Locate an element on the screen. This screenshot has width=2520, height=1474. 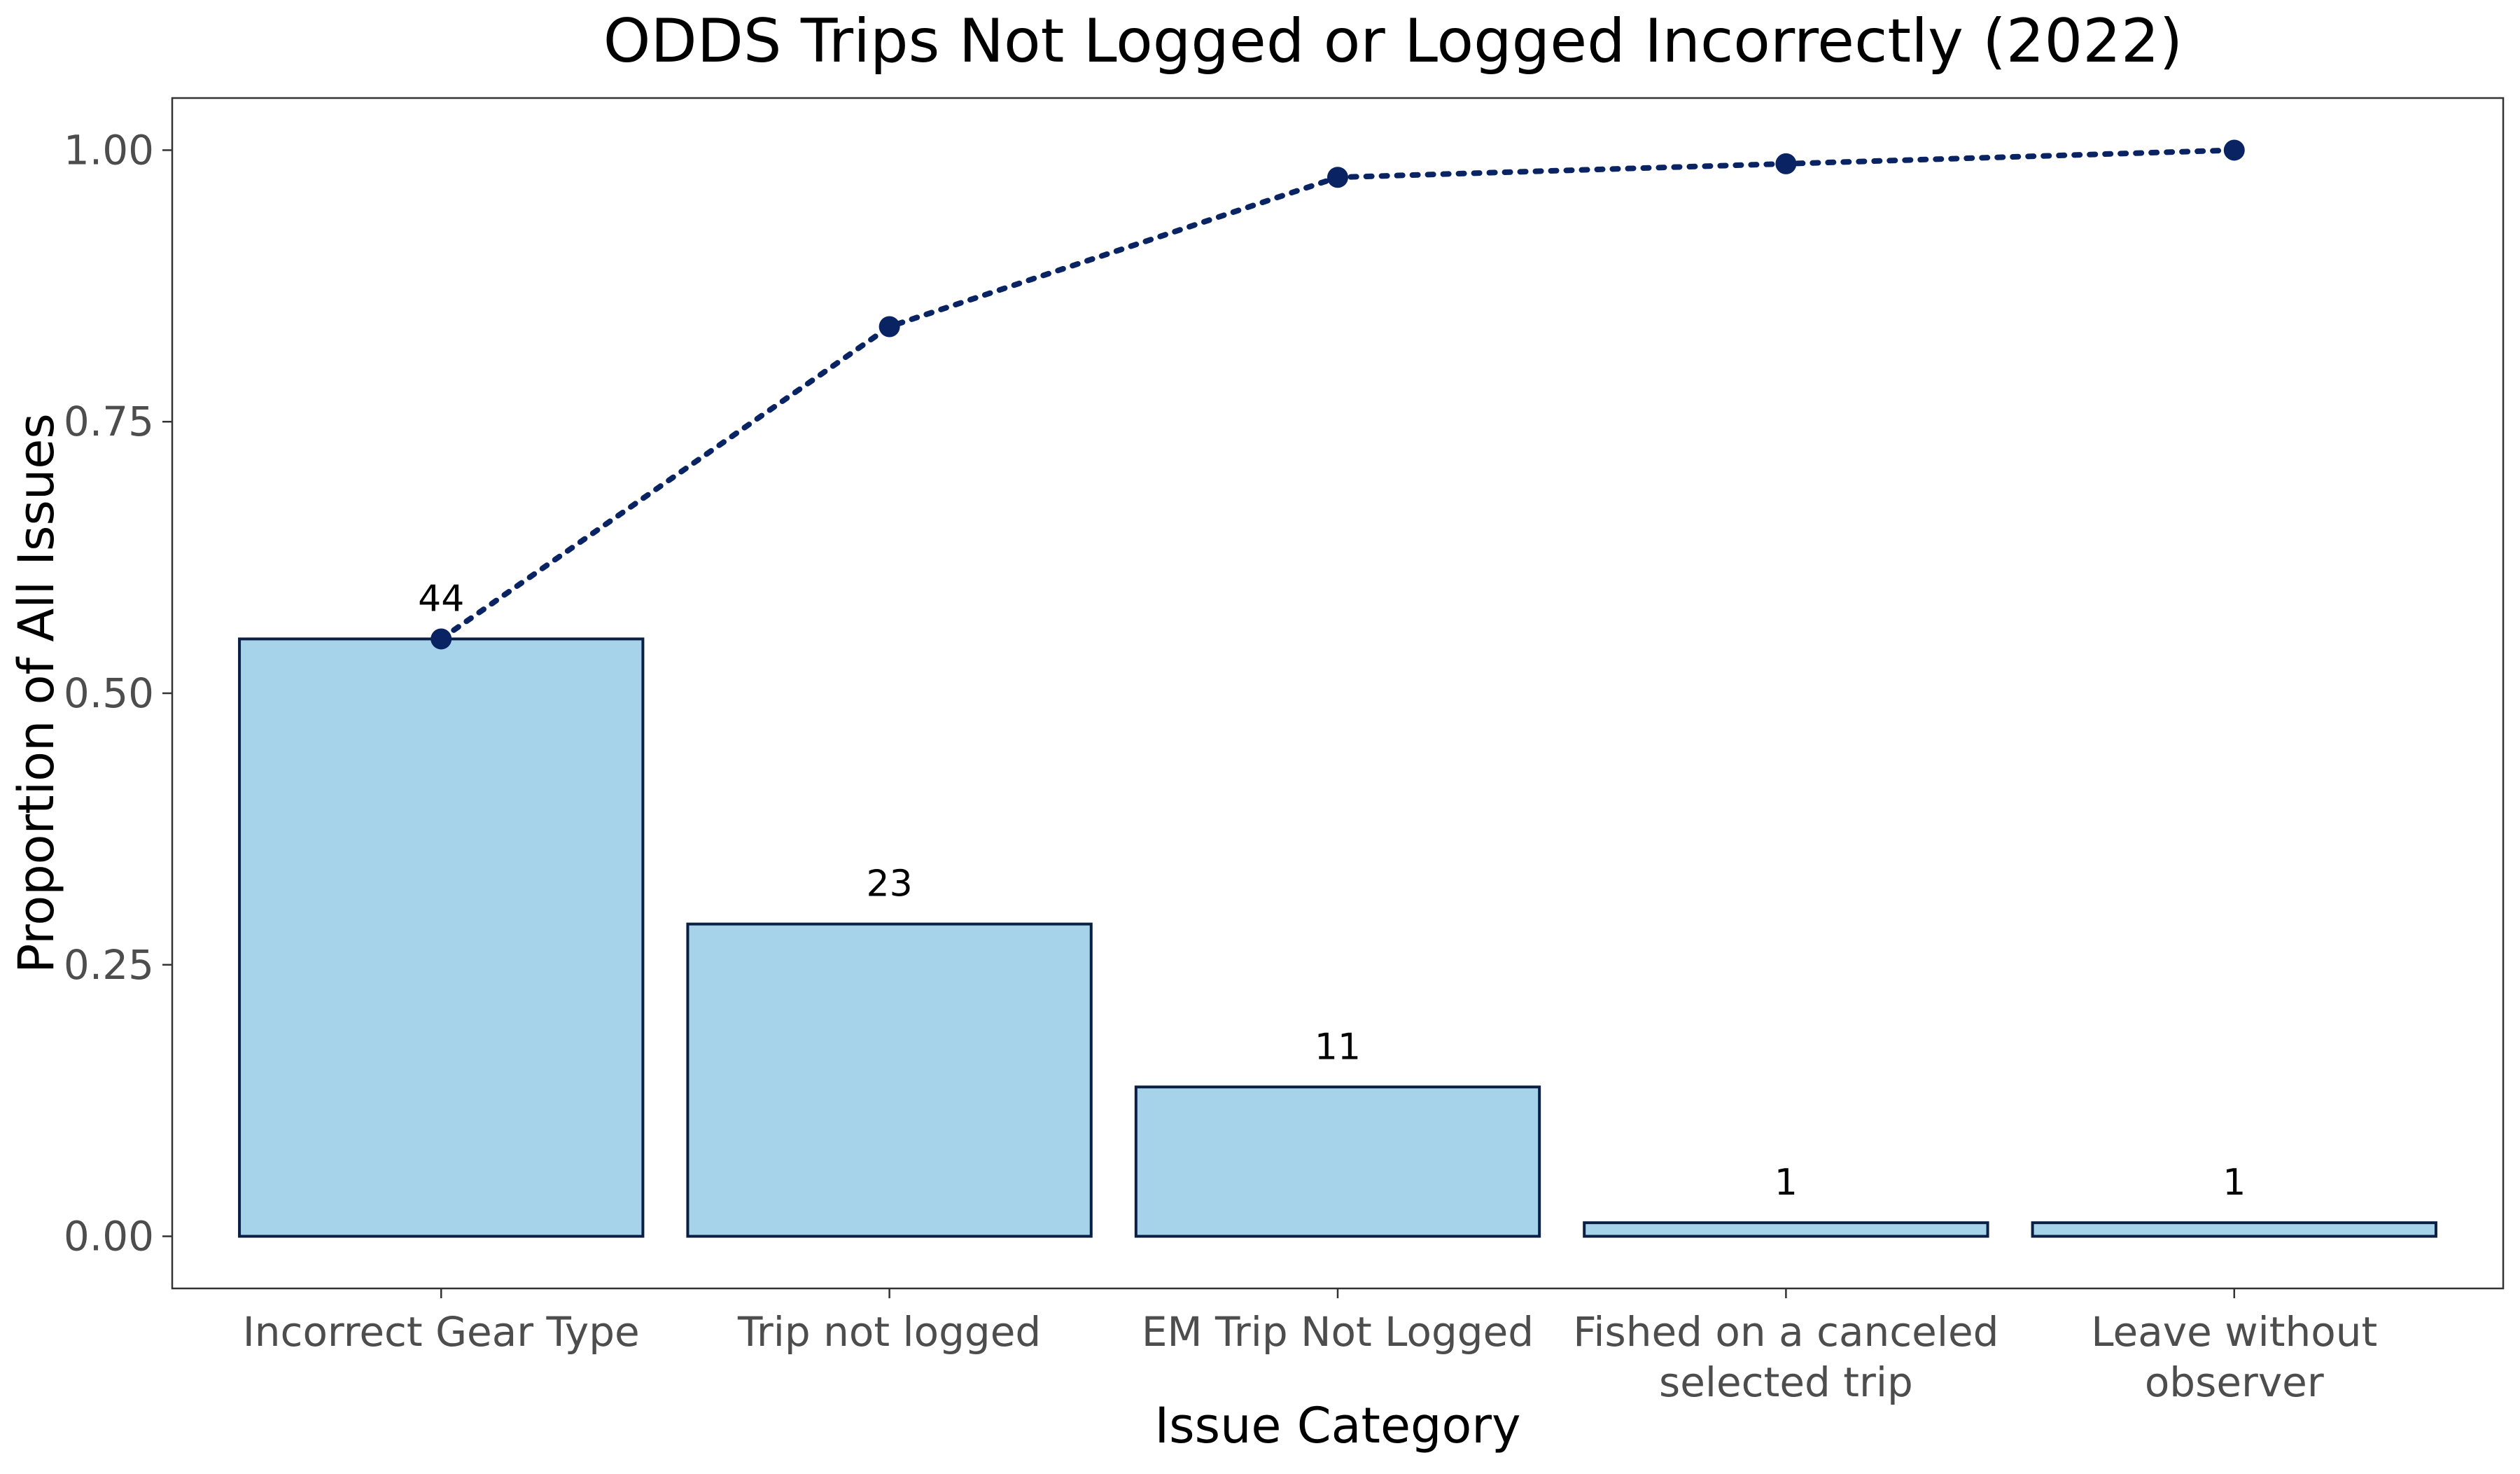
x-tick-label-line: EM Trip Not Logged is located at coordinates (1338, 1332).